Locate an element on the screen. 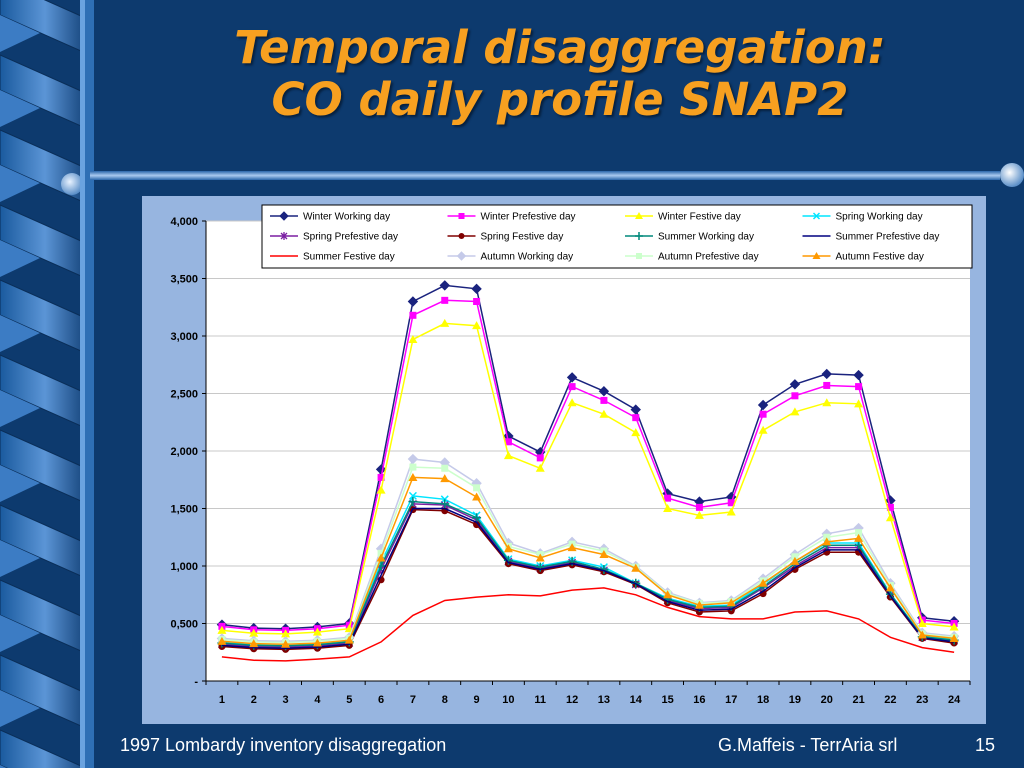 The height and width of the screenshot is (768, 1024). legend-label: Spring Festive day is located at coordinates (522, 237).